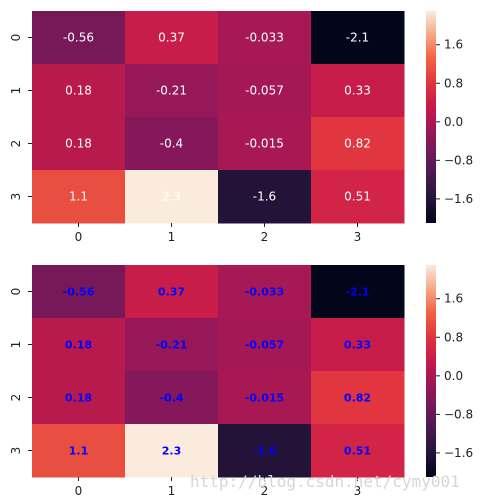 The image size is (483, 500). What do you see at coordinates (325, 481) in the screenshot?
I see `watermark-text: http://blog.csdn.net/cymy001` at bounding box center [325, 481].